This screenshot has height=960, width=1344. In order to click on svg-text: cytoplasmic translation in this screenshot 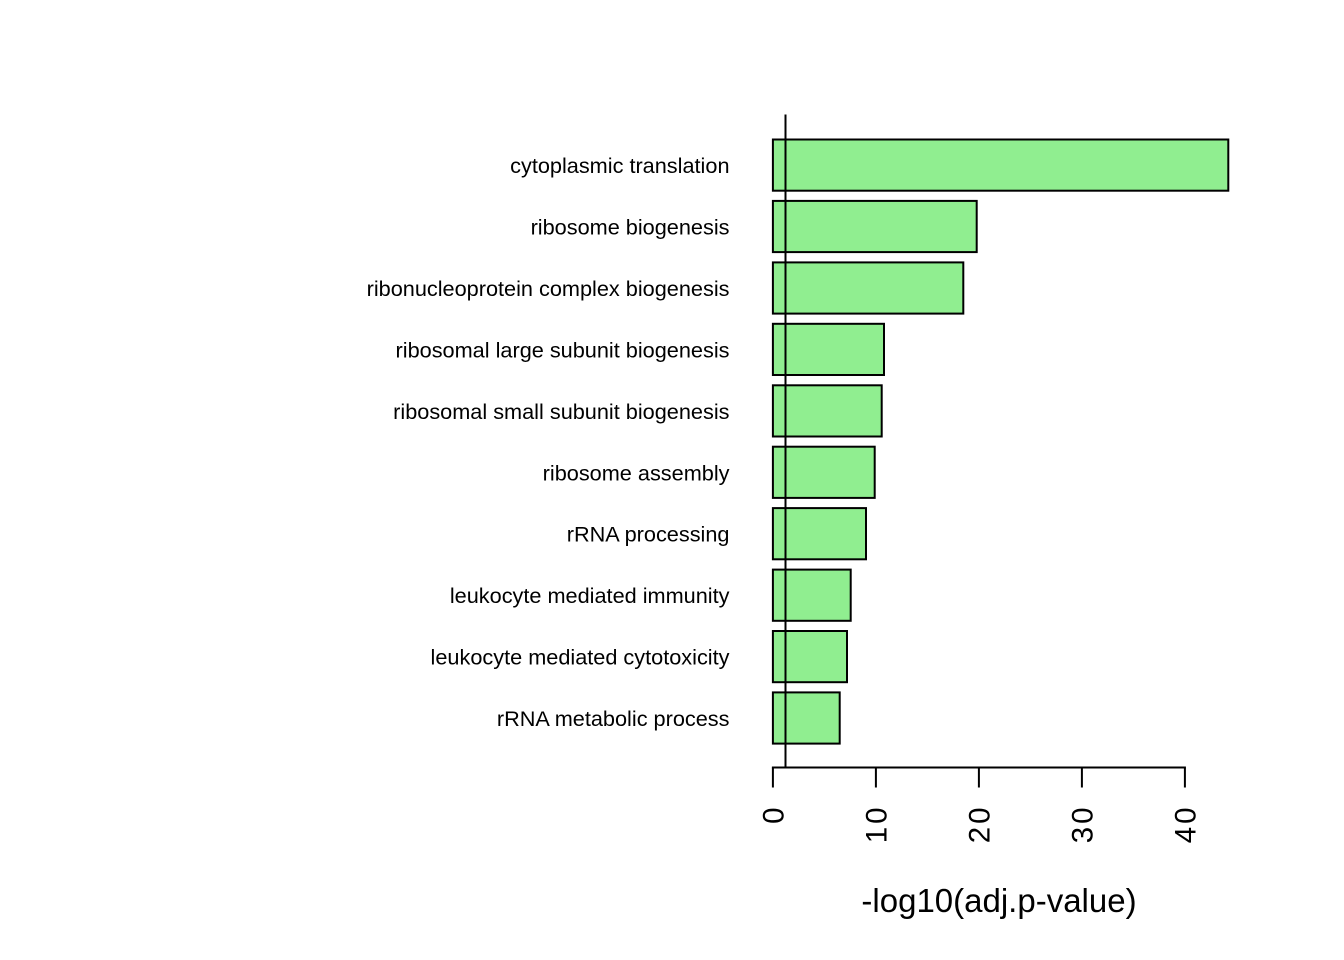, I will do `click(619, 165)`.